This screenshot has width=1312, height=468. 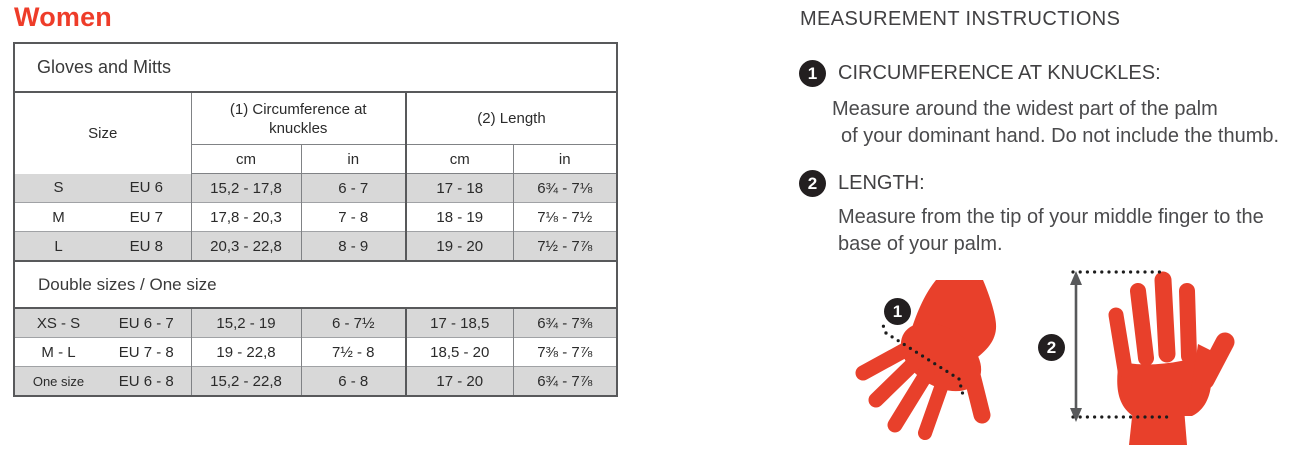 What do you see at coordinates (146, 323) in the screenshot?
I see `cell-eu: EU 6 - 7` at bounding box center [146, 323].